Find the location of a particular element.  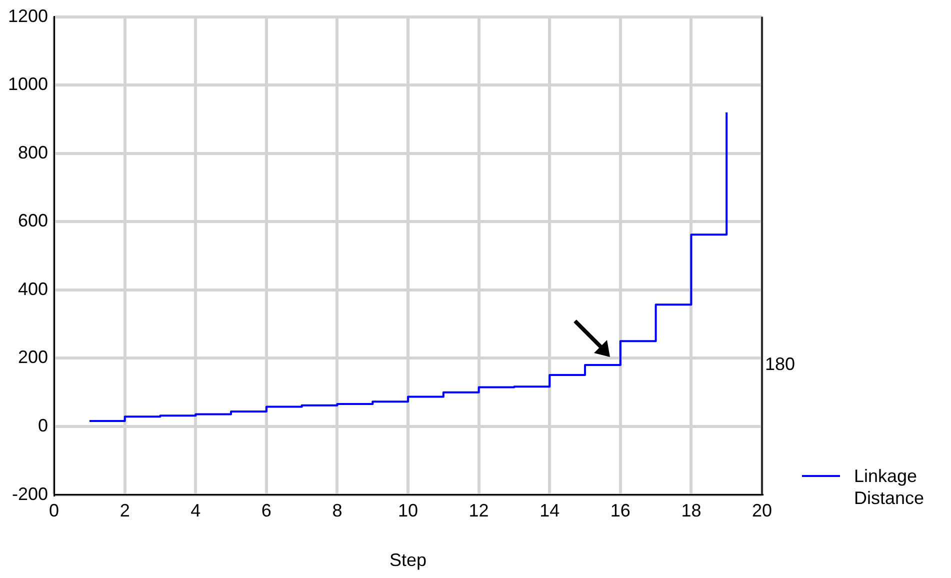

x-tick-label: 6 is located at coordinates (266, 510).